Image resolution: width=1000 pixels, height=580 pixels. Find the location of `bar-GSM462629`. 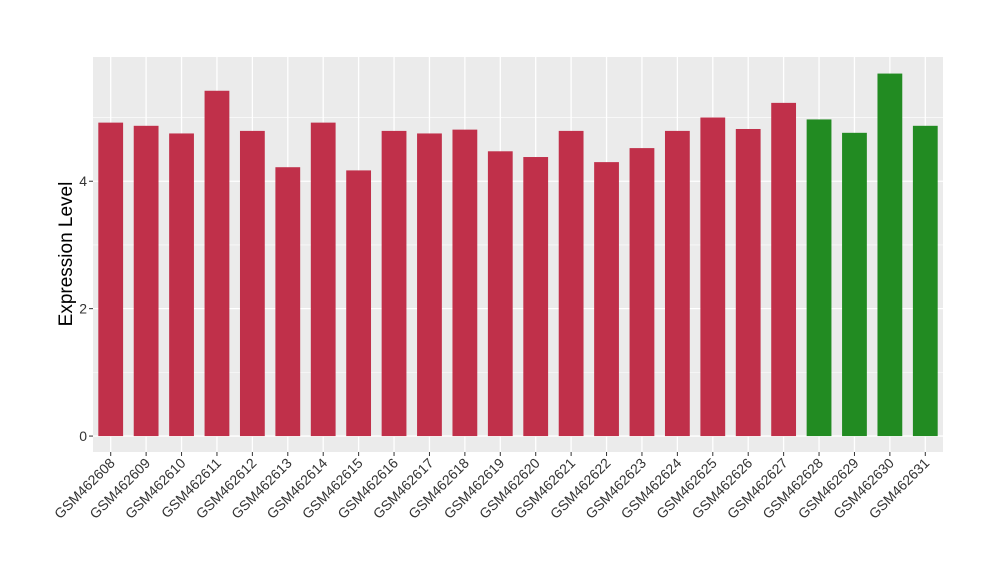

bar-GSM462629 is located at coordinates (854, 284).